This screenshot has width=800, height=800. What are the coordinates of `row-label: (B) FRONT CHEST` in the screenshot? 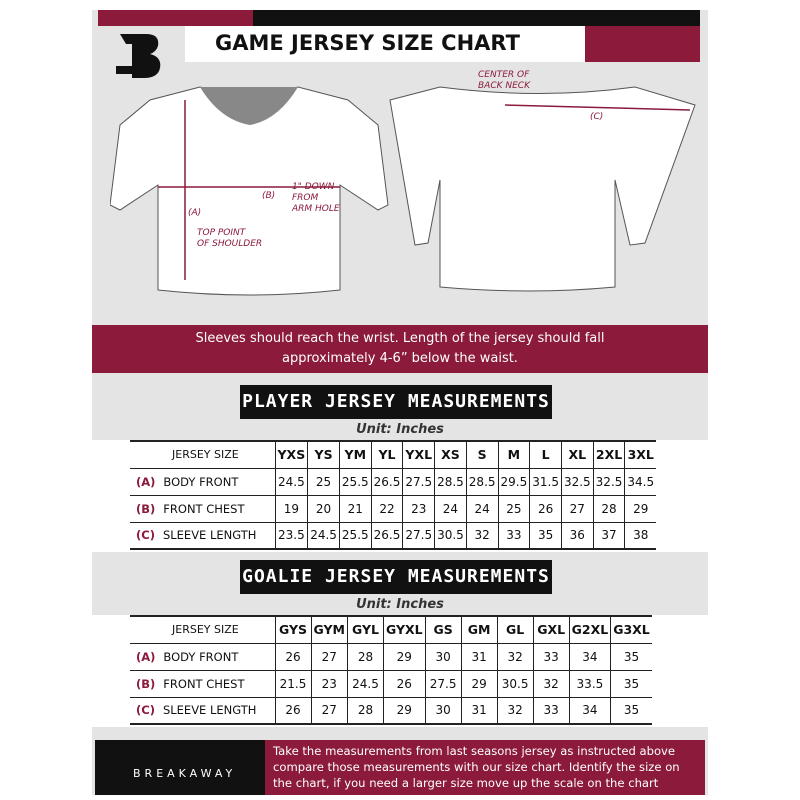 It's located at (202, 509).